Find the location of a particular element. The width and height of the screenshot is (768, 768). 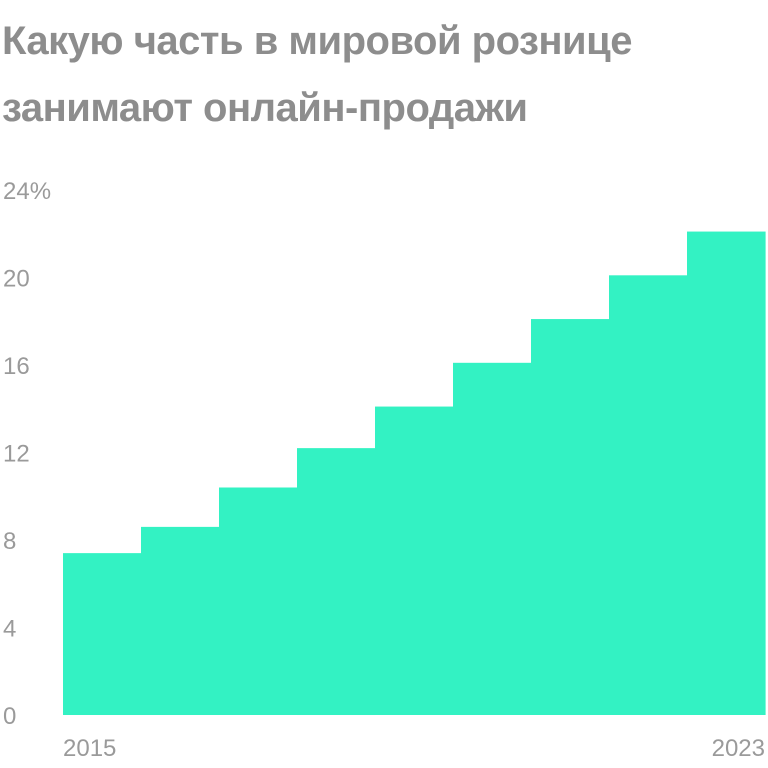

bar-2017 is located at coordinates (258, 601).